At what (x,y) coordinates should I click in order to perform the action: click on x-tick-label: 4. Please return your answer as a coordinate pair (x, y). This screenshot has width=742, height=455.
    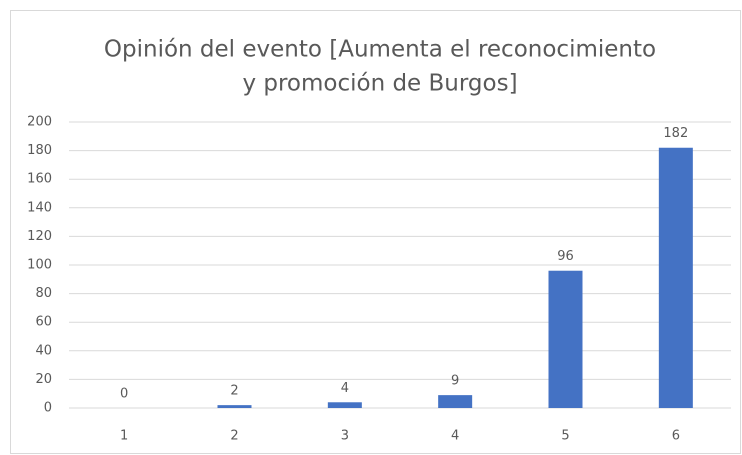
    Looking at the image, I should click on (455, 436).